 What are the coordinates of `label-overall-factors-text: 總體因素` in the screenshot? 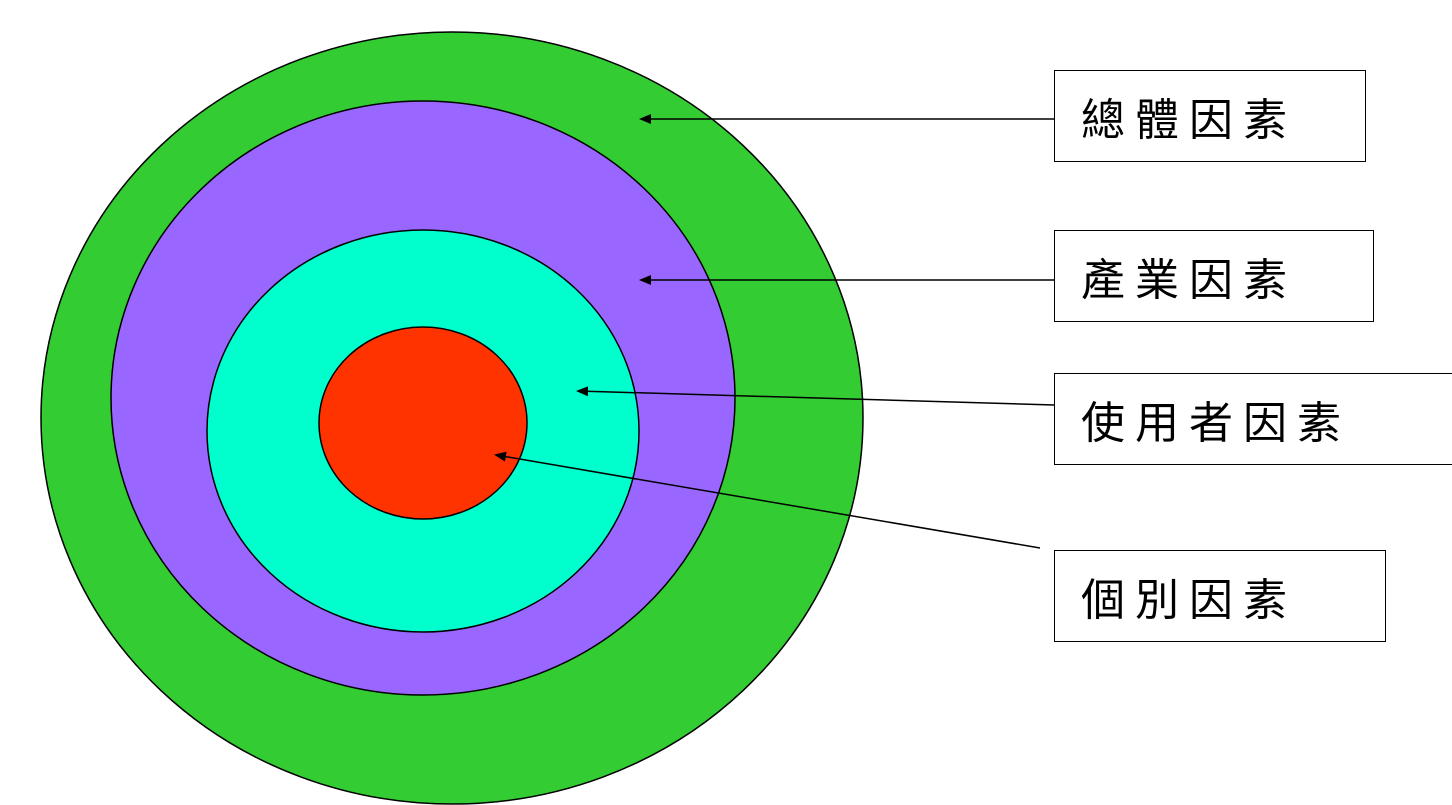 It's located at (1189, 120).